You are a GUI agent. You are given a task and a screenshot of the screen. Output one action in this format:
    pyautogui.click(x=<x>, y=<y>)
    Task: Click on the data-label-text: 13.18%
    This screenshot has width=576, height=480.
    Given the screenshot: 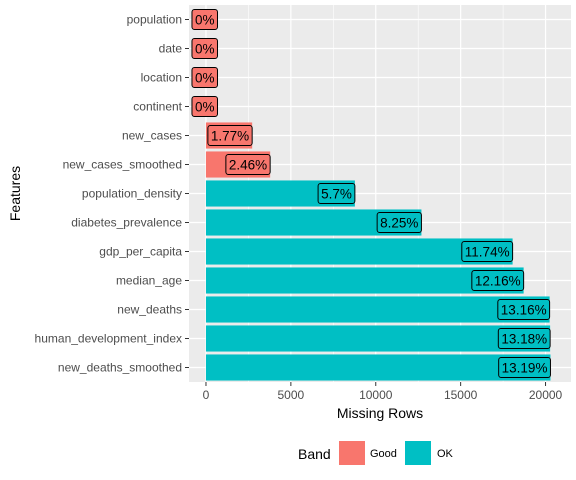 What is the action you would take?
    pyautogui.click(x=524, y=339)
    